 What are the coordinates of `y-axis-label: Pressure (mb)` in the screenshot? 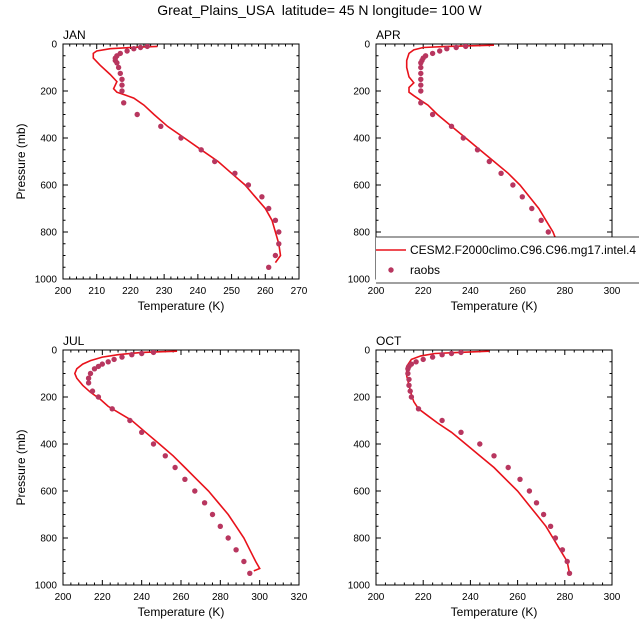 It's located at (21, 161).